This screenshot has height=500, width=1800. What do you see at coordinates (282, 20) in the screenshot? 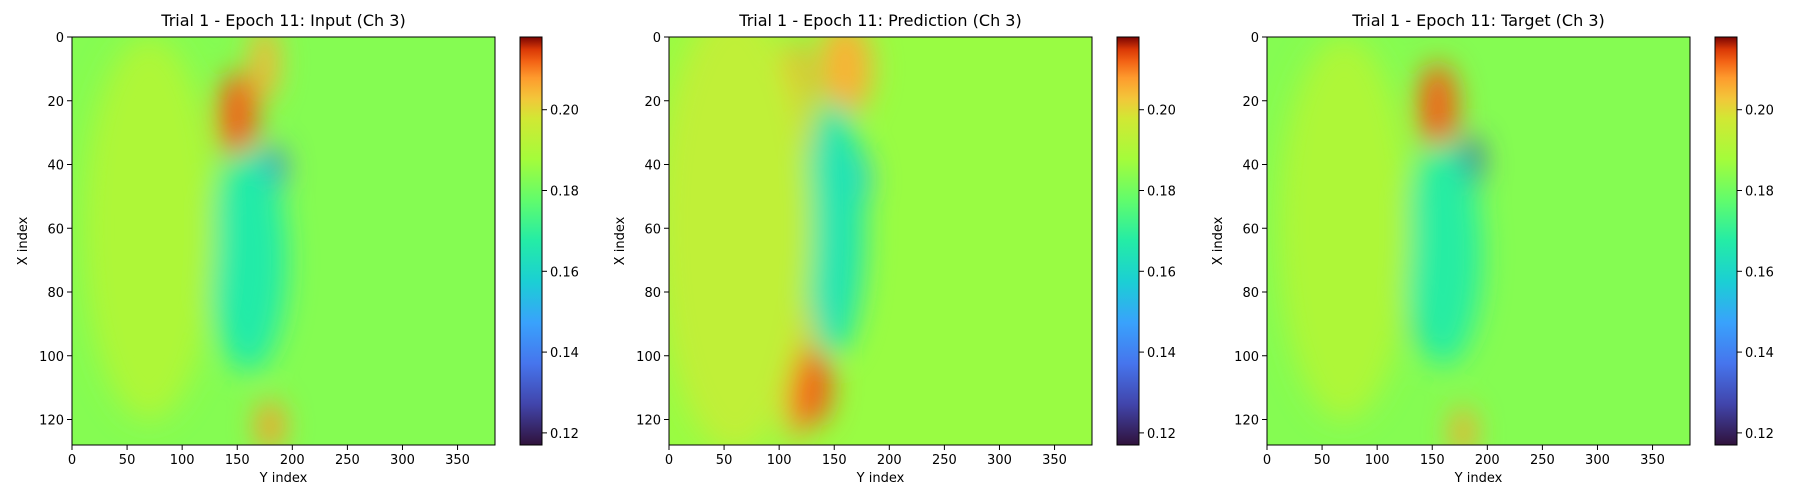
I see `chart-title: Trial 1 - Epoch 11: Input (Ch 3)` at bounding box center [282, 20].